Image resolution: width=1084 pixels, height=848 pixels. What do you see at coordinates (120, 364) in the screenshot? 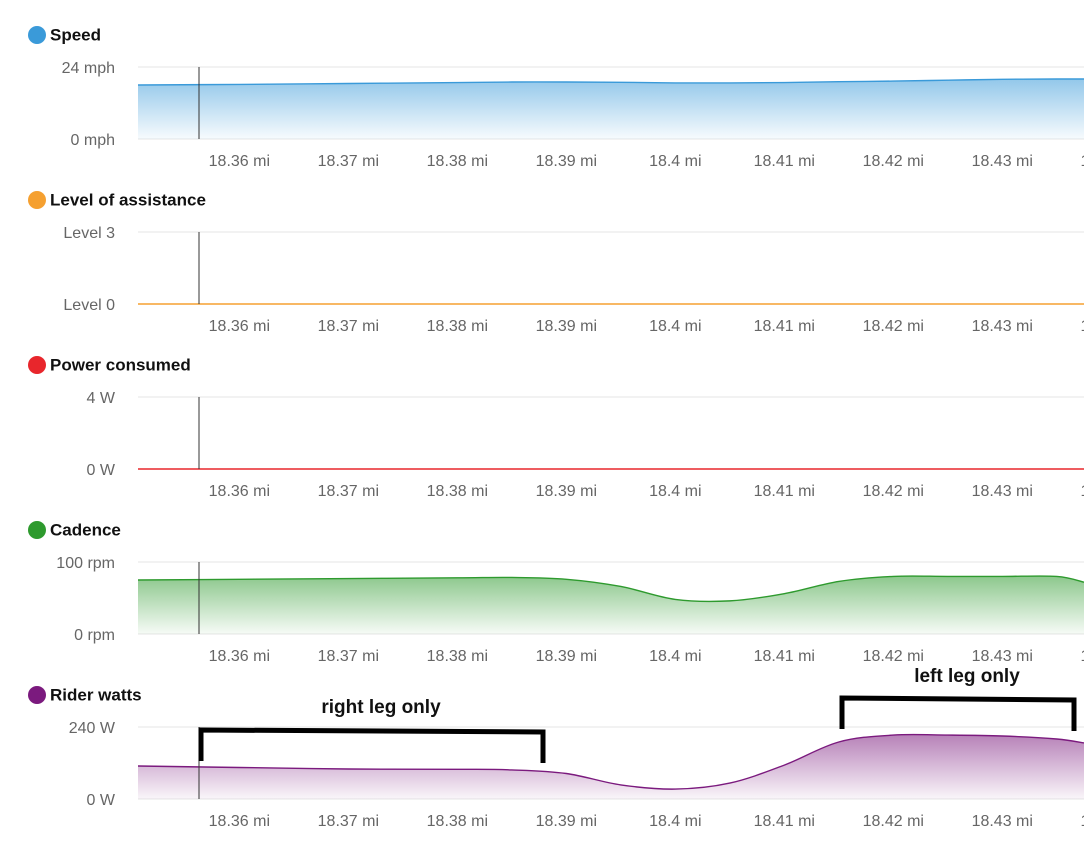
I see `chart-title: Power consumed` at bounding box center [120, 364].